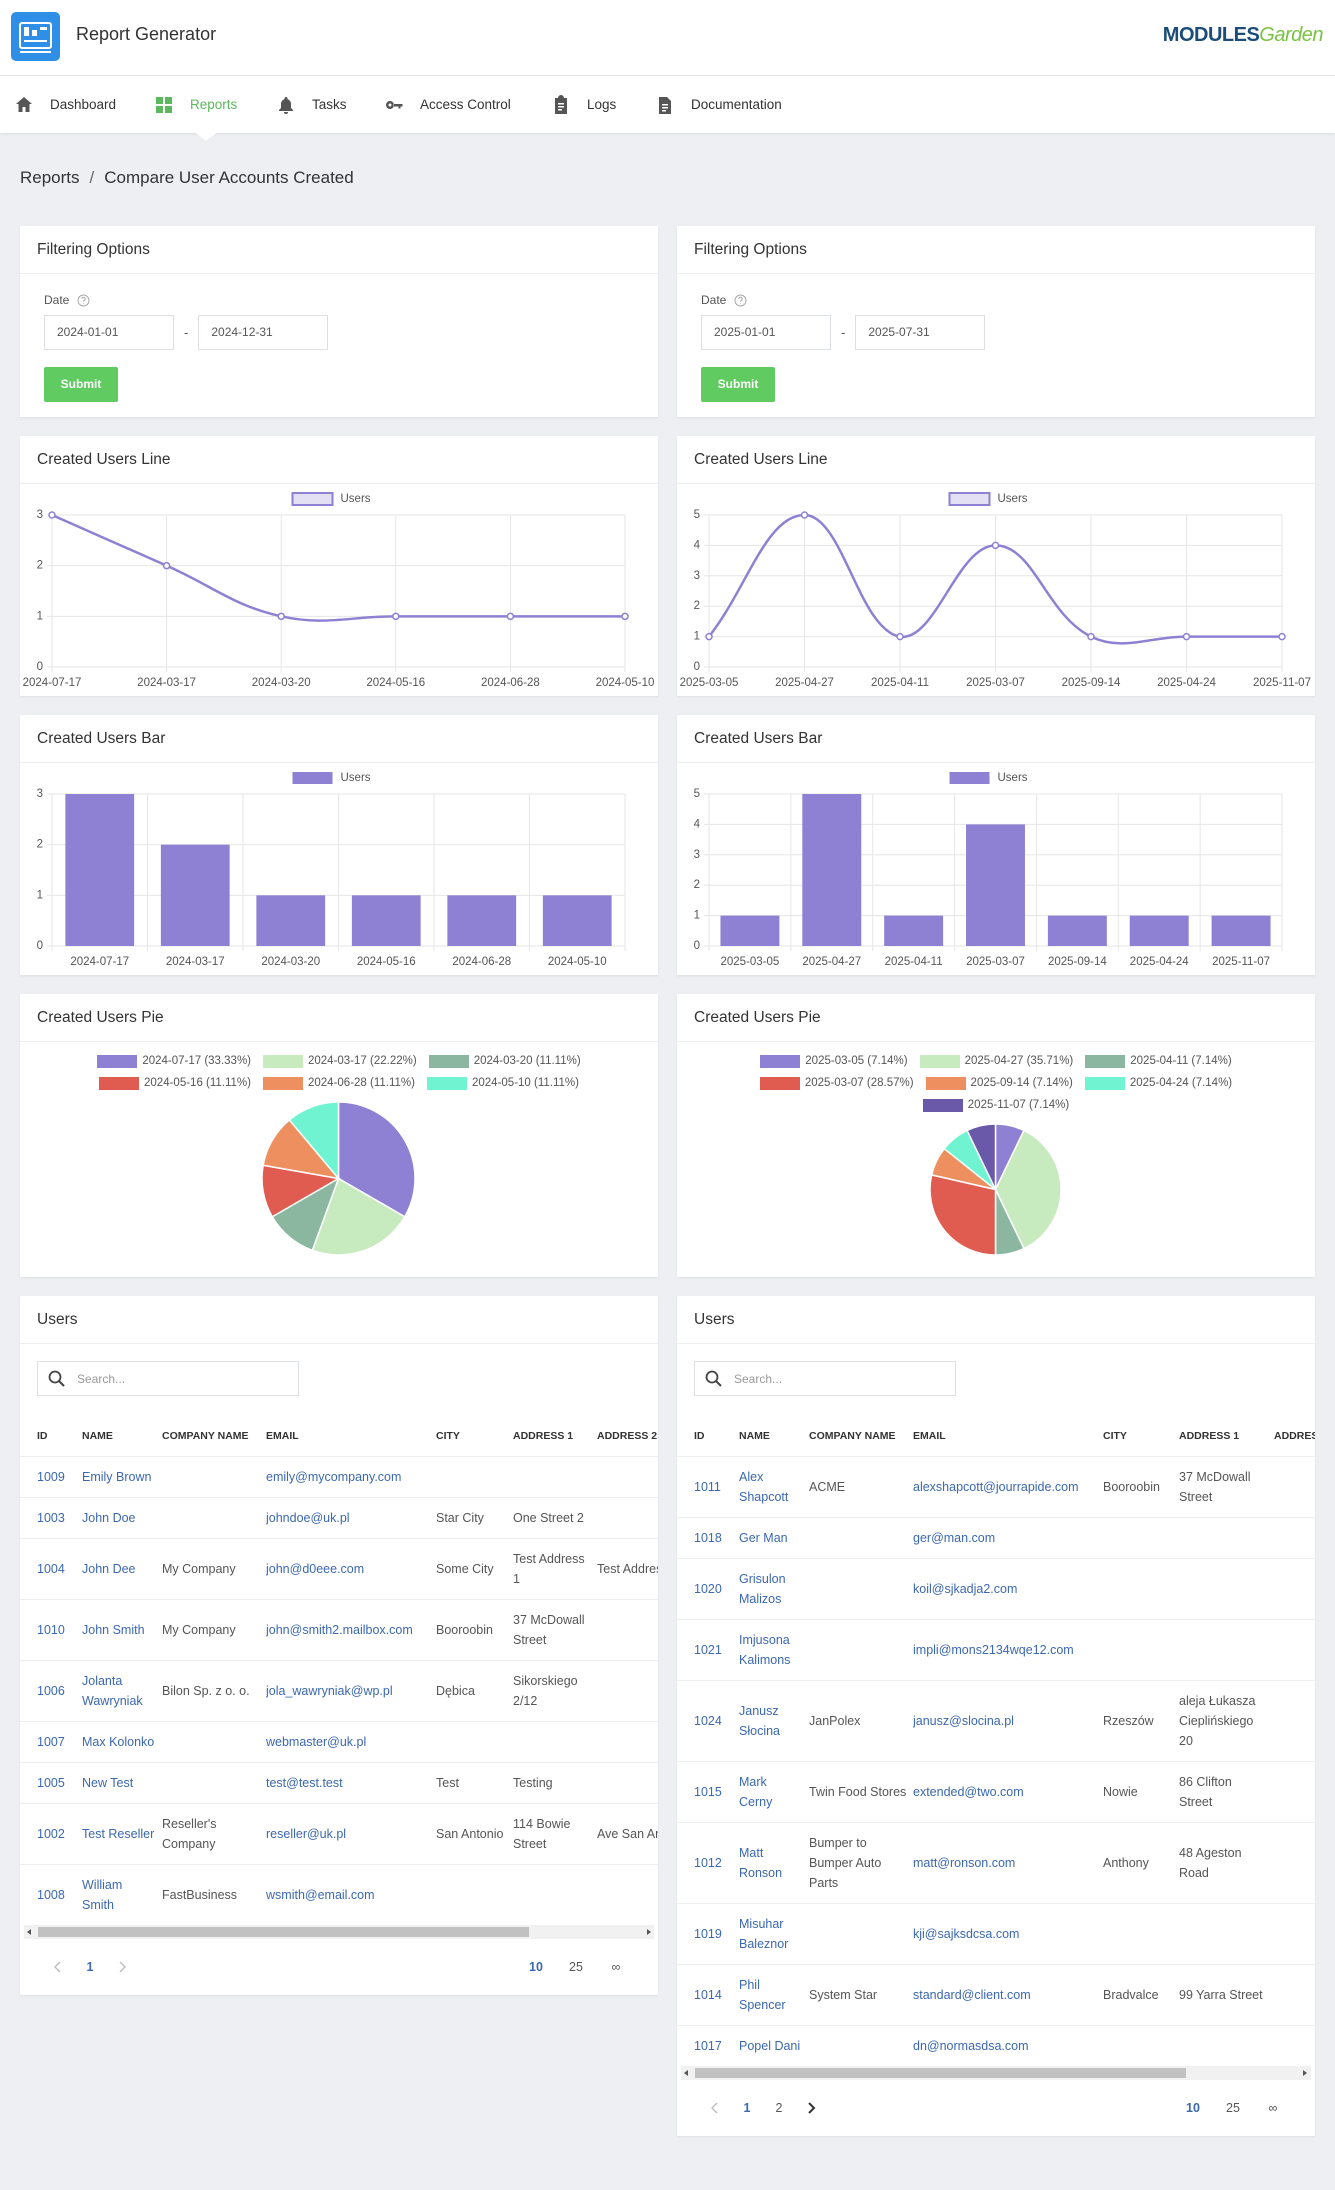 This screenshot has width=1335, height=2190. What do you see at coordinates (351, 1630) in the screenshot?
I see `cell-email: john@smith2.mailbox.com` at bounding box center [351, 1630].